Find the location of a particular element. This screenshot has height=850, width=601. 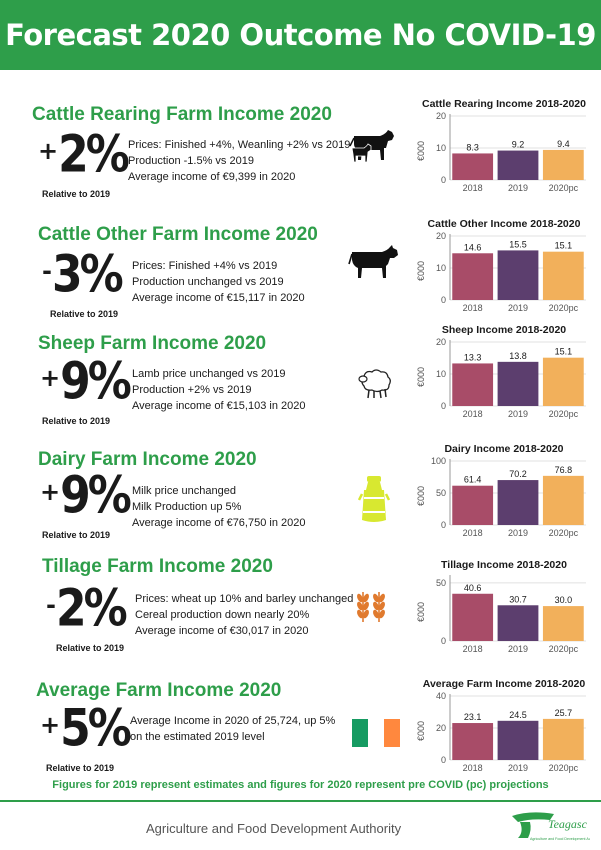

percent-change: +9% is located at coordinates (86, 381).